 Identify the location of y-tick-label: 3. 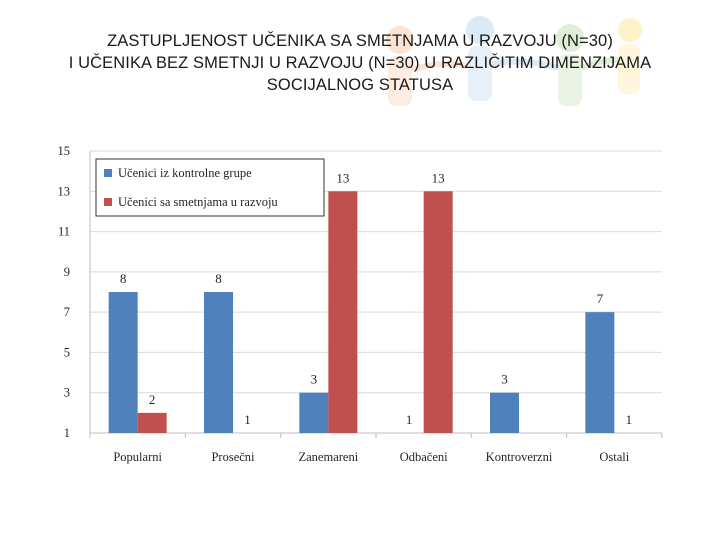
(67, 393).